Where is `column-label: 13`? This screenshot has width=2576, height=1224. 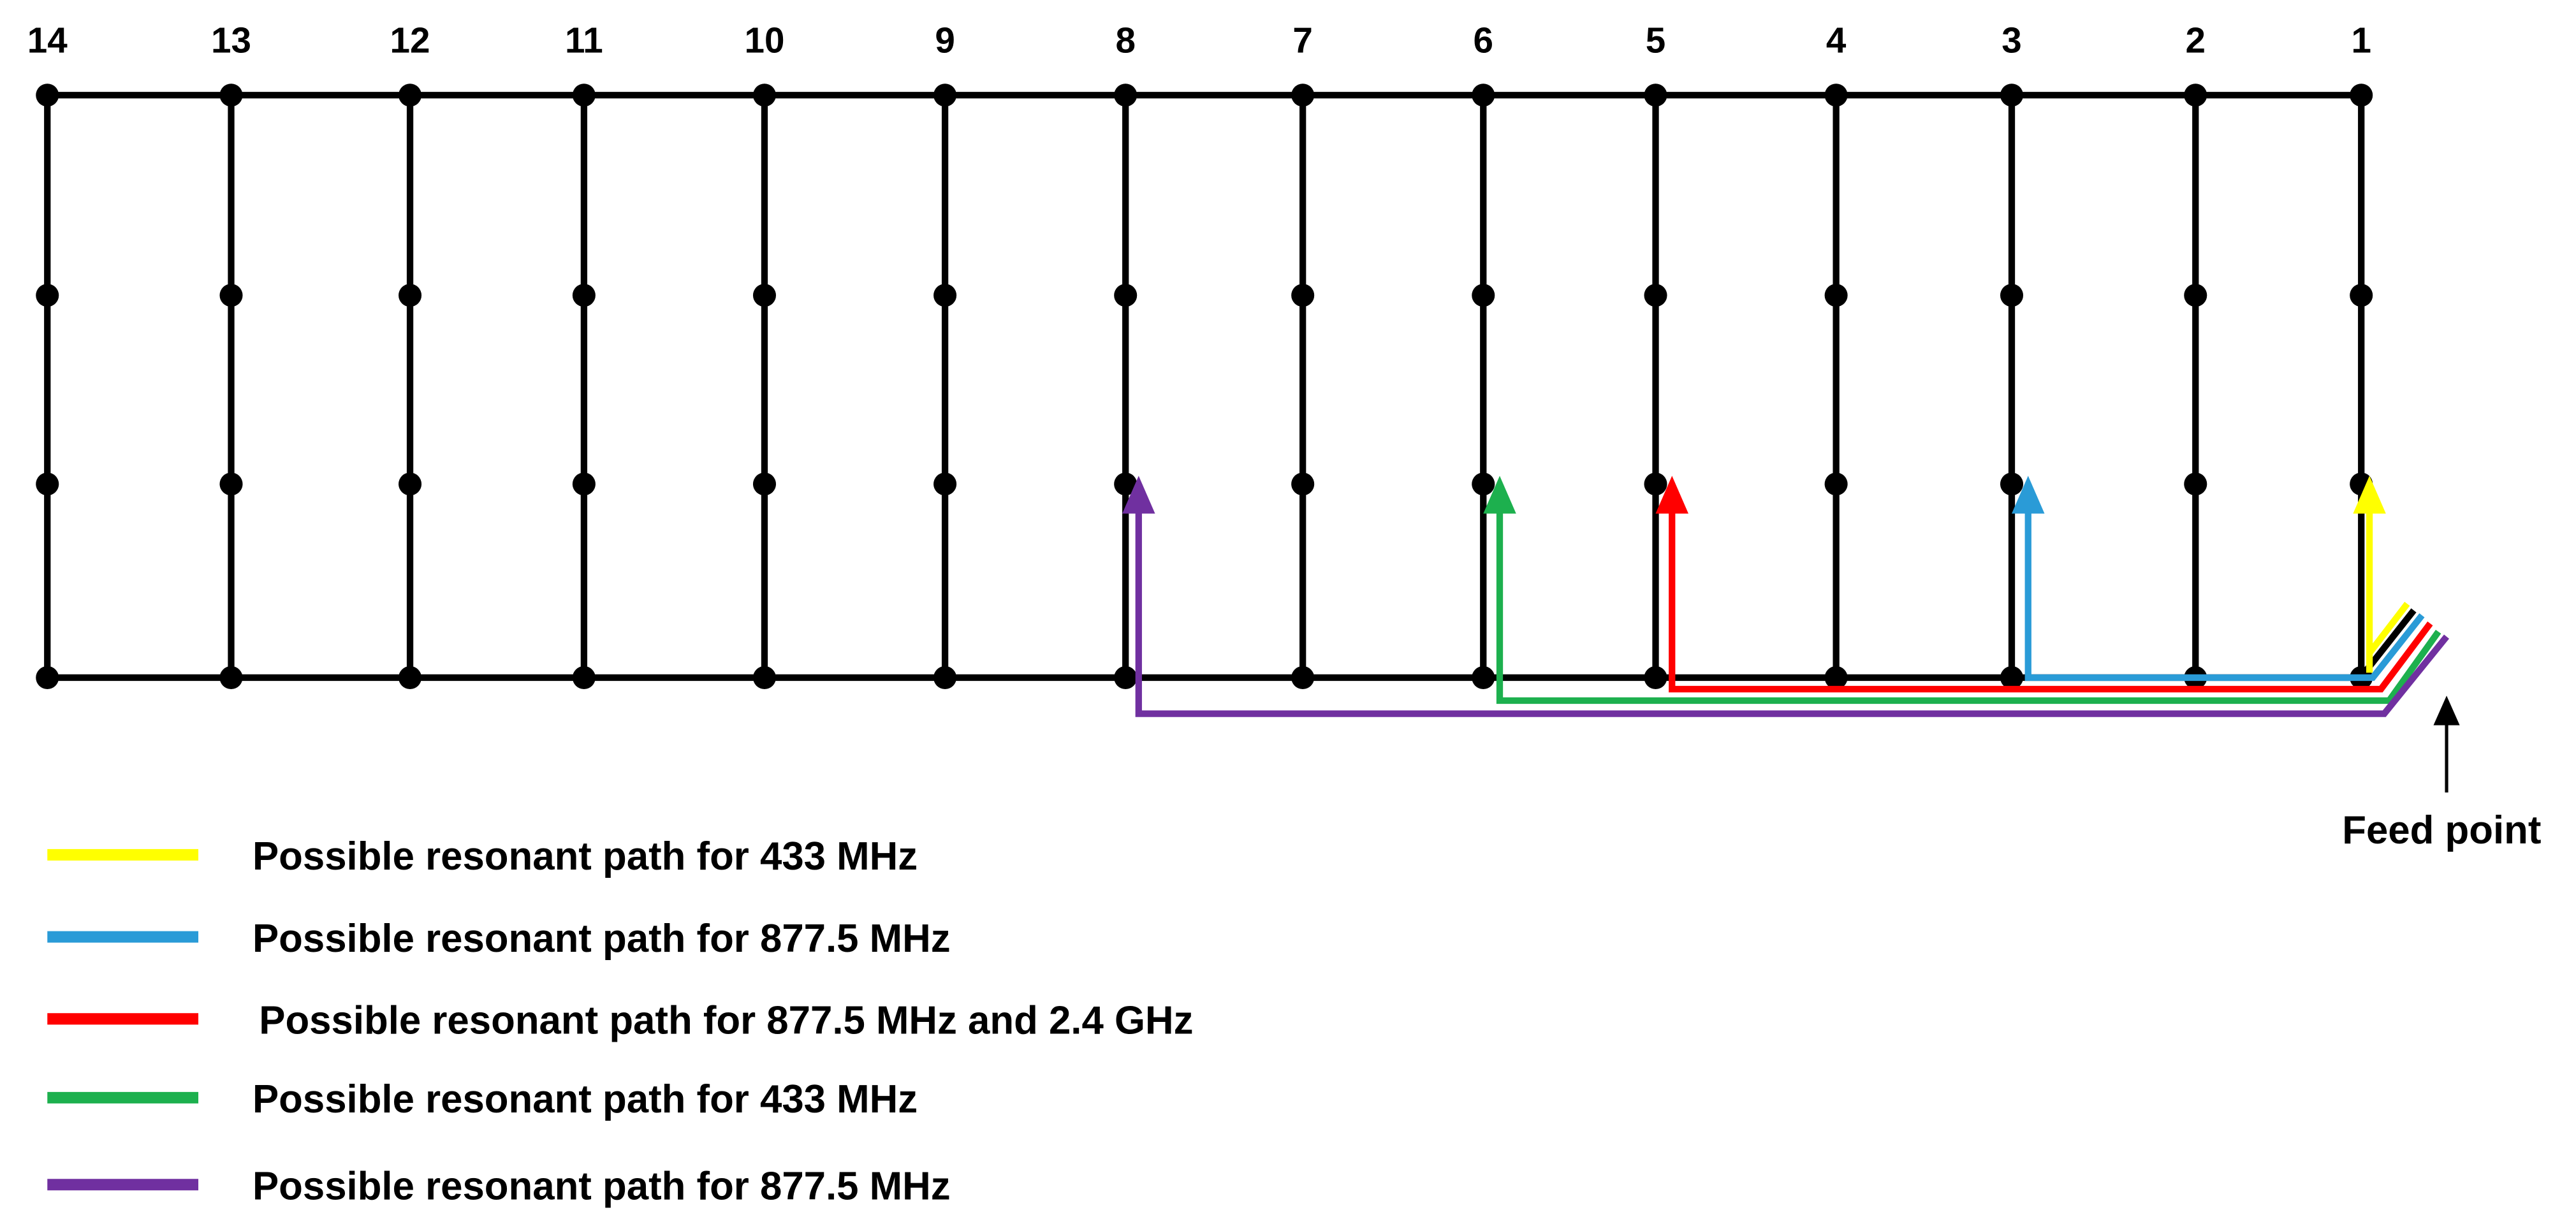 column-label: 13 is located at coordinates (231, 40).